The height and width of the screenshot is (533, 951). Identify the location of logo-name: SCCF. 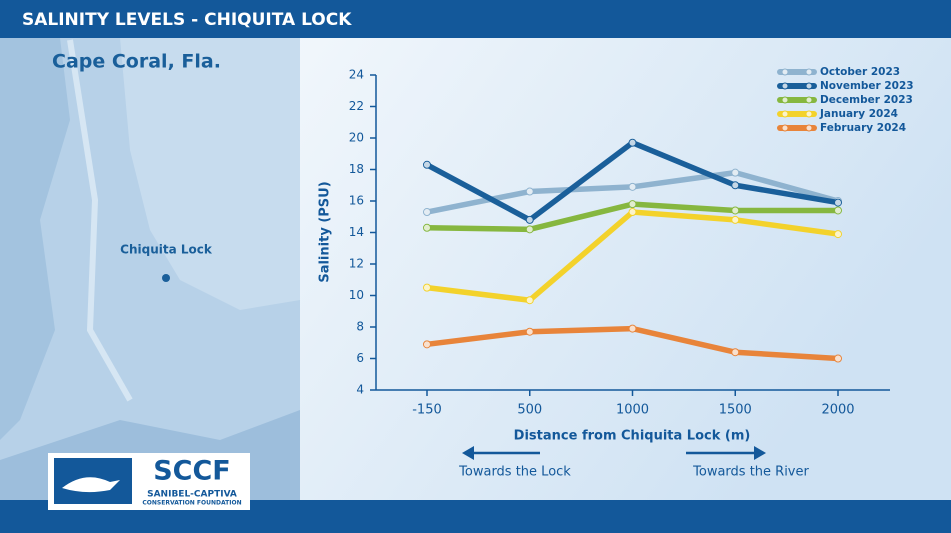
(192, 471).